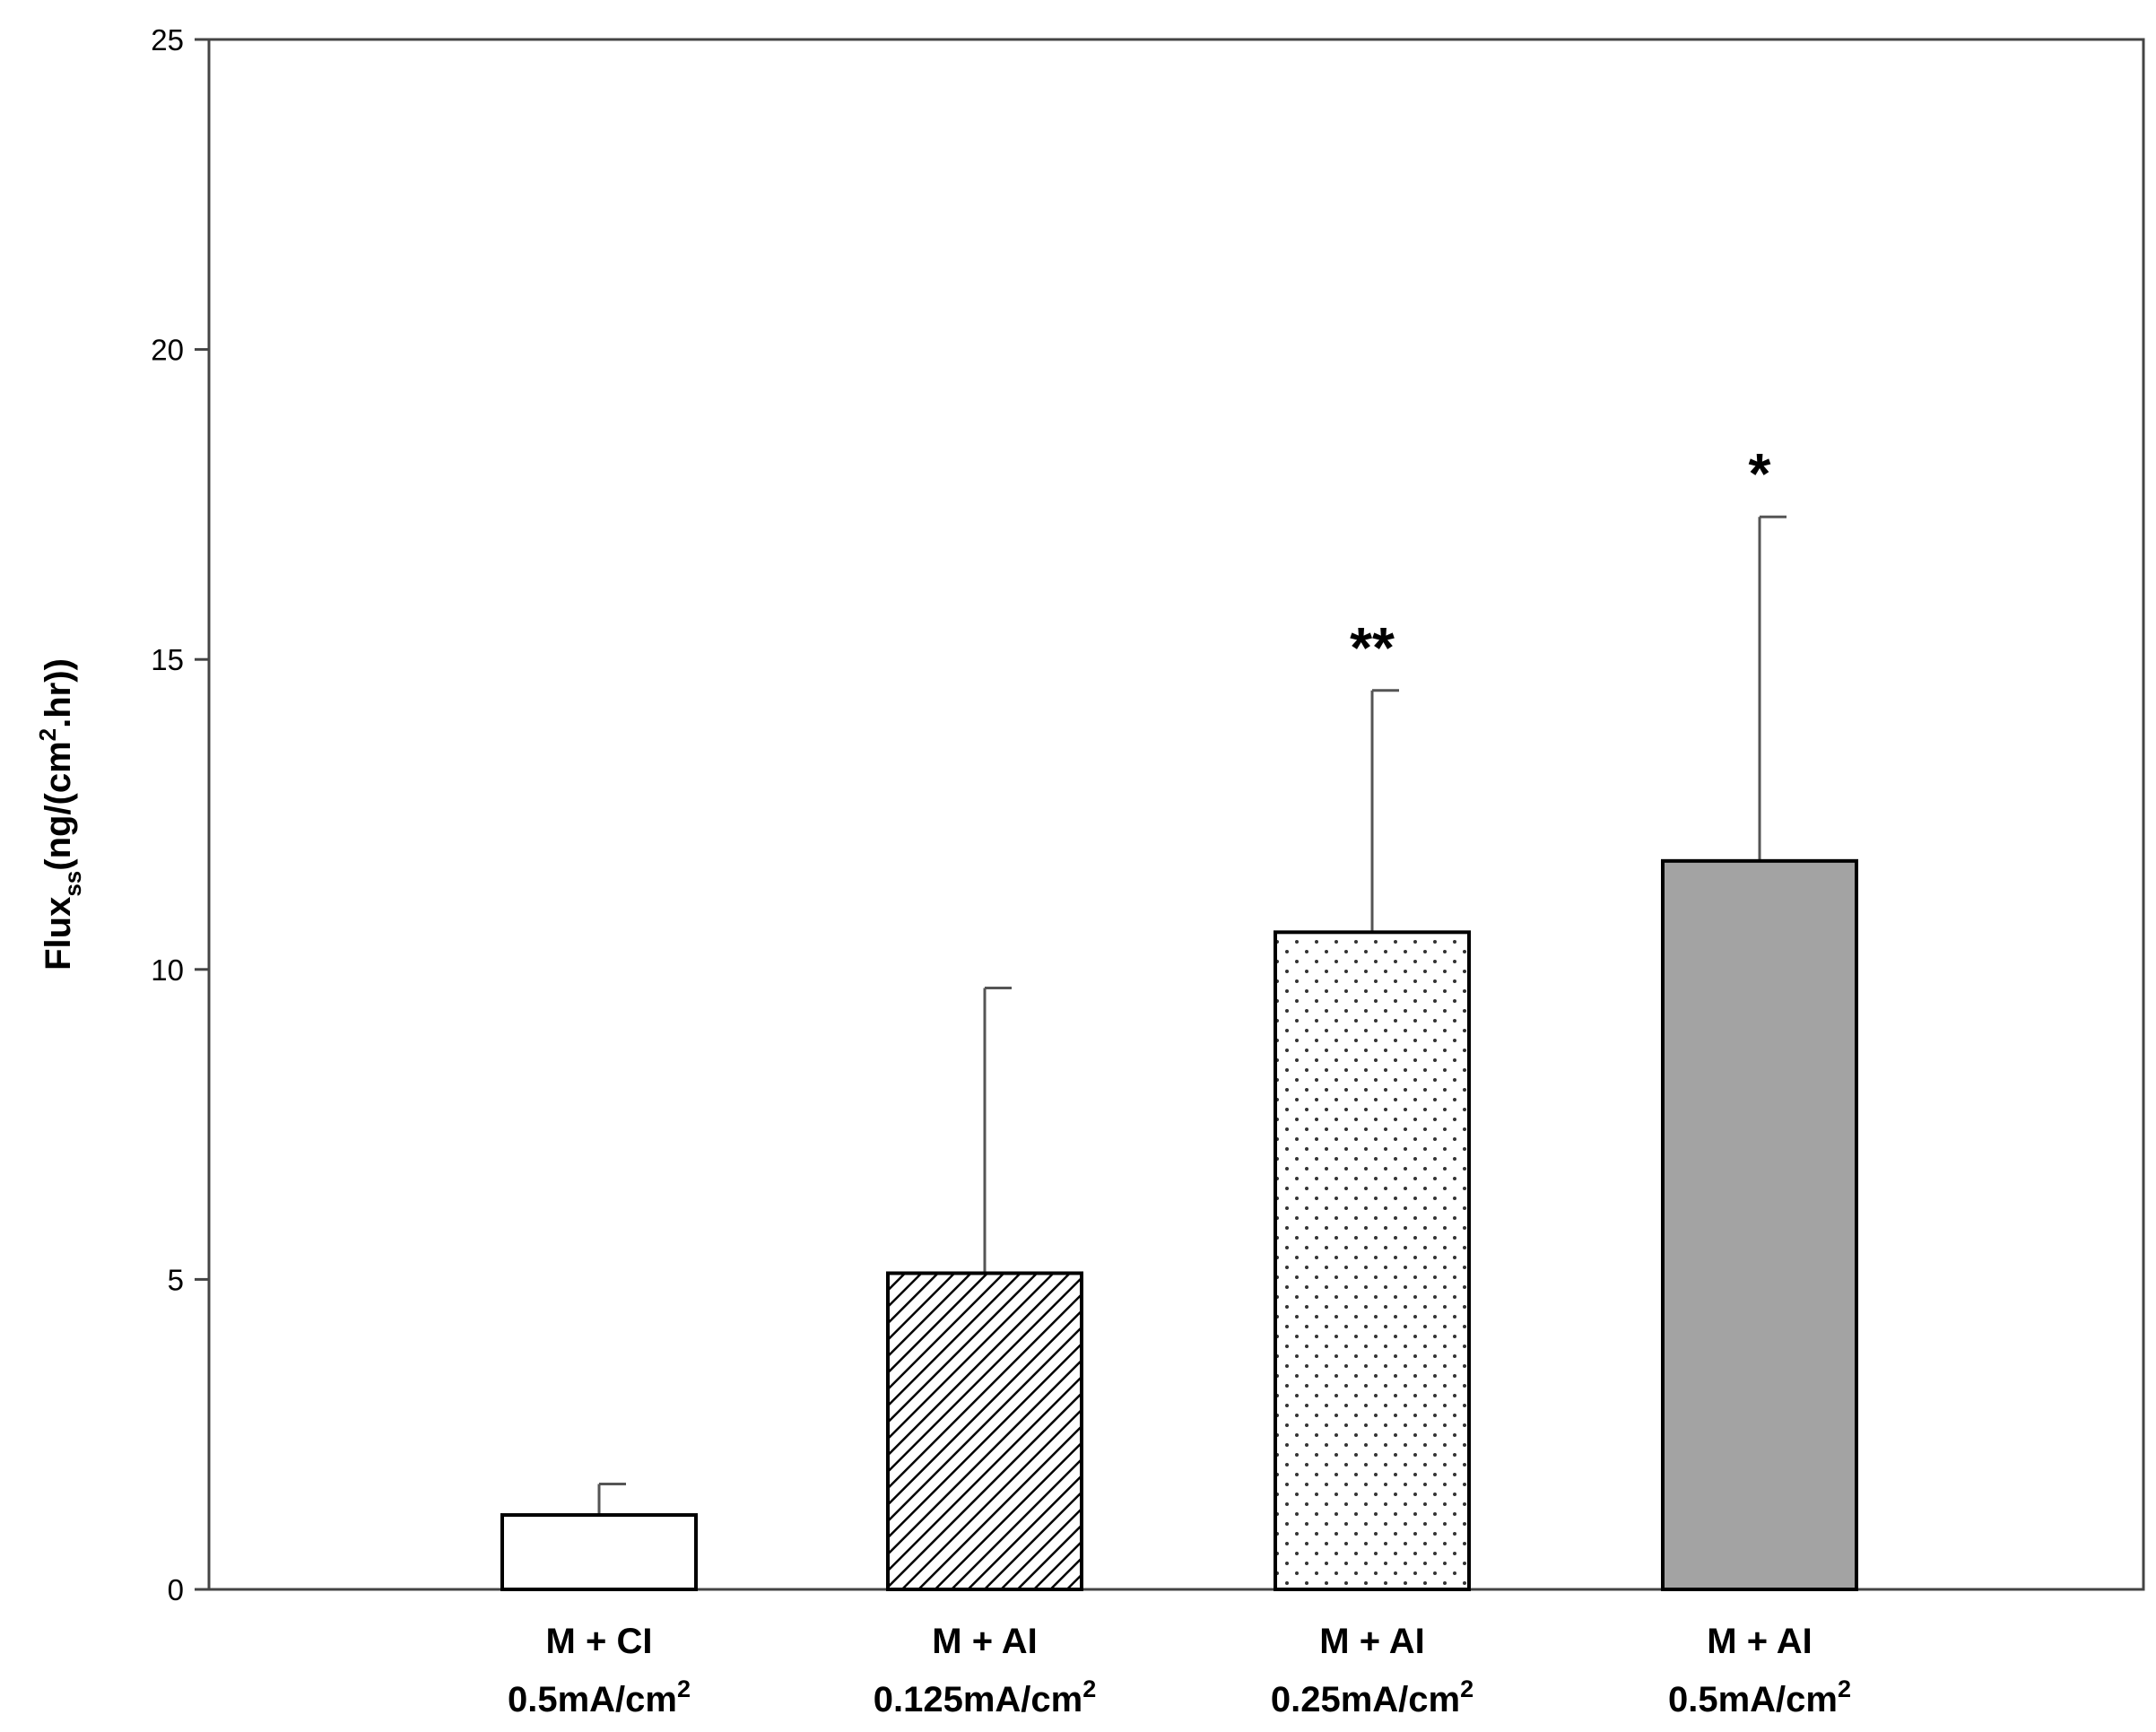 Image resolution: width=2156 pixels, height=1732 pixels. What do you see at coordinates (1372, 647) in the screenshot?
I see `significance-marker: **` at bounding box center [1372, 647].